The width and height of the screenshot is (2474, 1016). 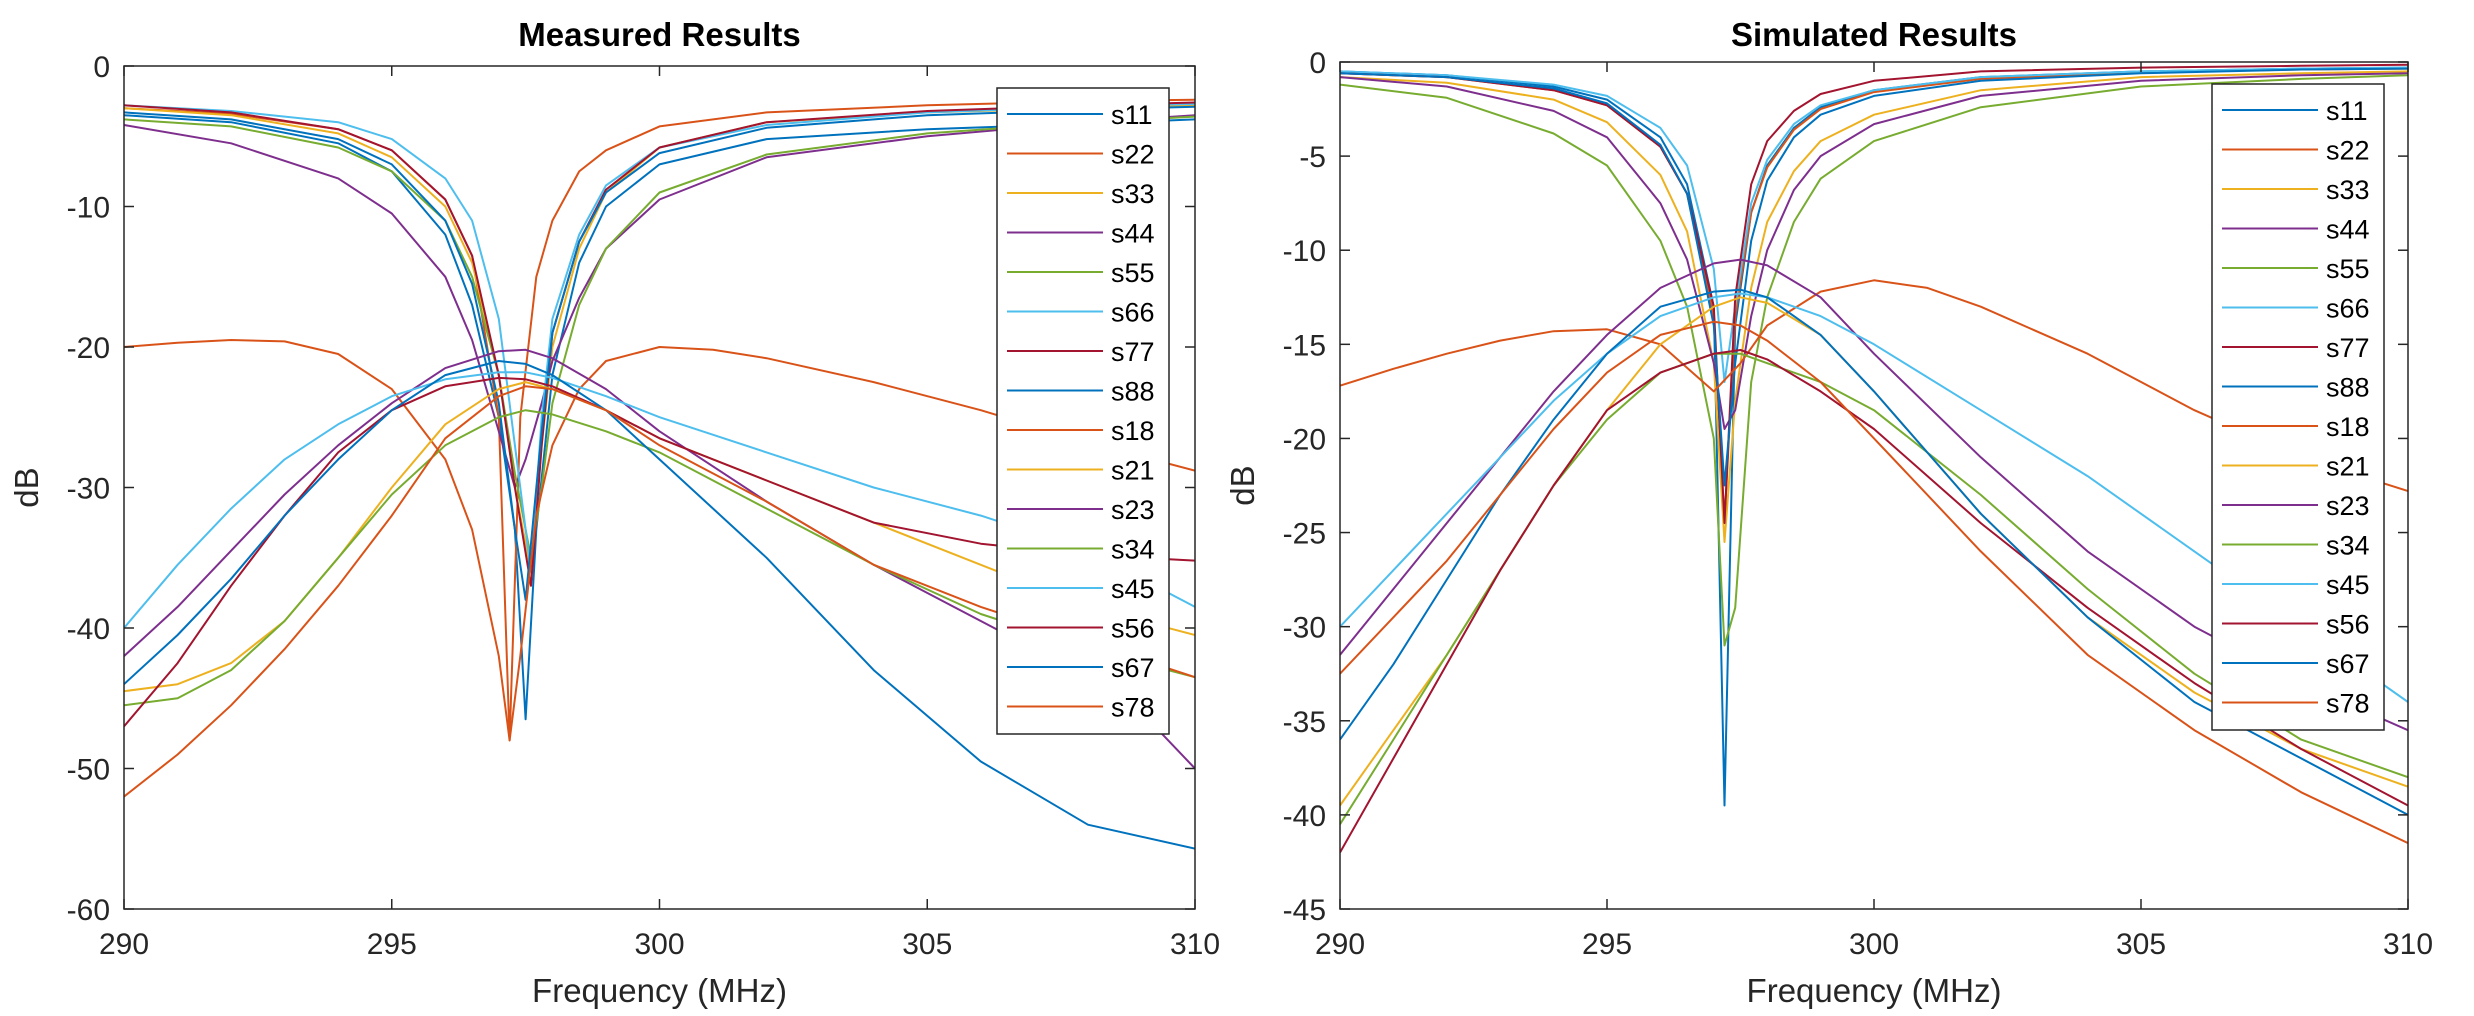 What do you see at coordinates (1304, 722) in the screenshot?
I see `y-tick-label: -35` at bounding box center [1304, 722].